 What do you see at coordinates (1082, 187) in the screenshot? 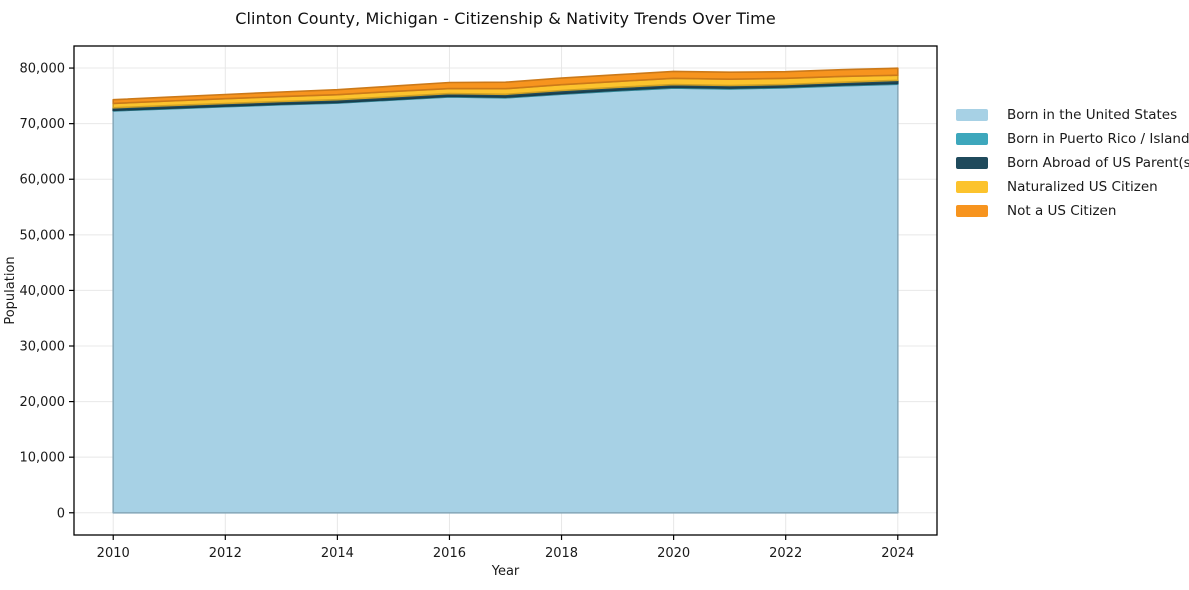
I see `legend-label: Naturalized US Citizen` at bounding box center [1082, 187].